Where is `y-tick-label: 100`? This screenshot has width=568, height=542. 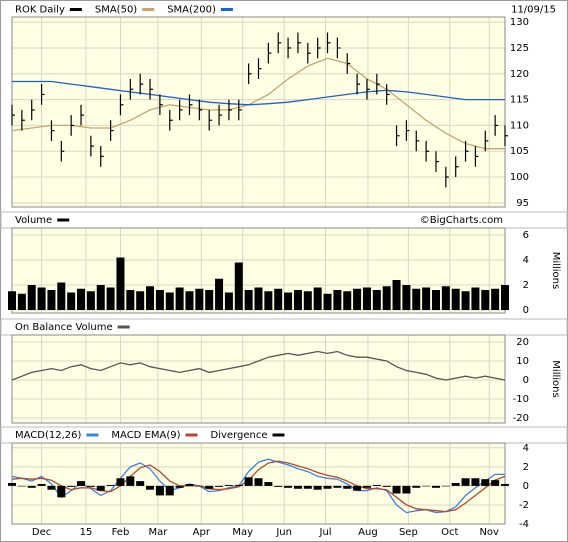
y-tick-label: 100 is located at coordinates (519, 177).